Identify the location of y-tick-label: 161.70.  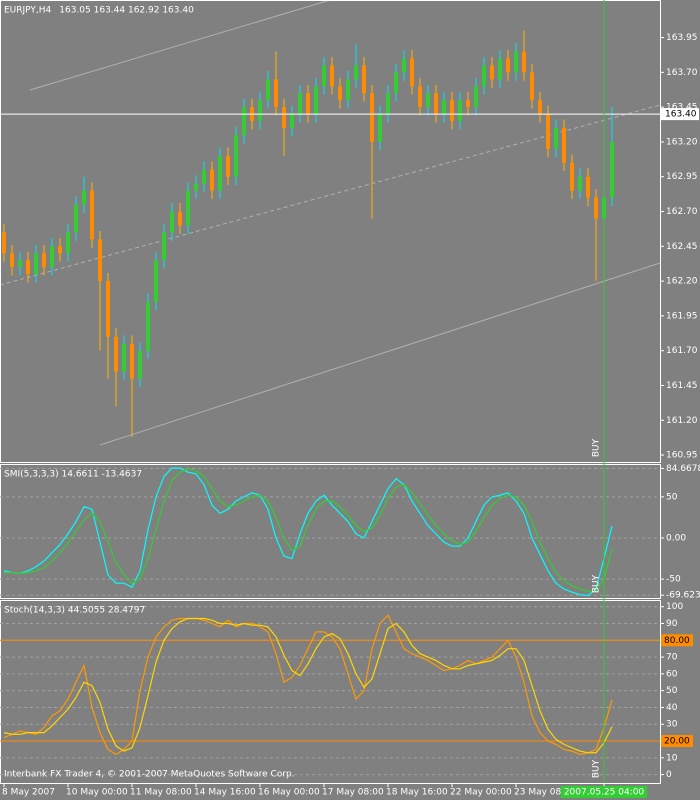
(682, 351).